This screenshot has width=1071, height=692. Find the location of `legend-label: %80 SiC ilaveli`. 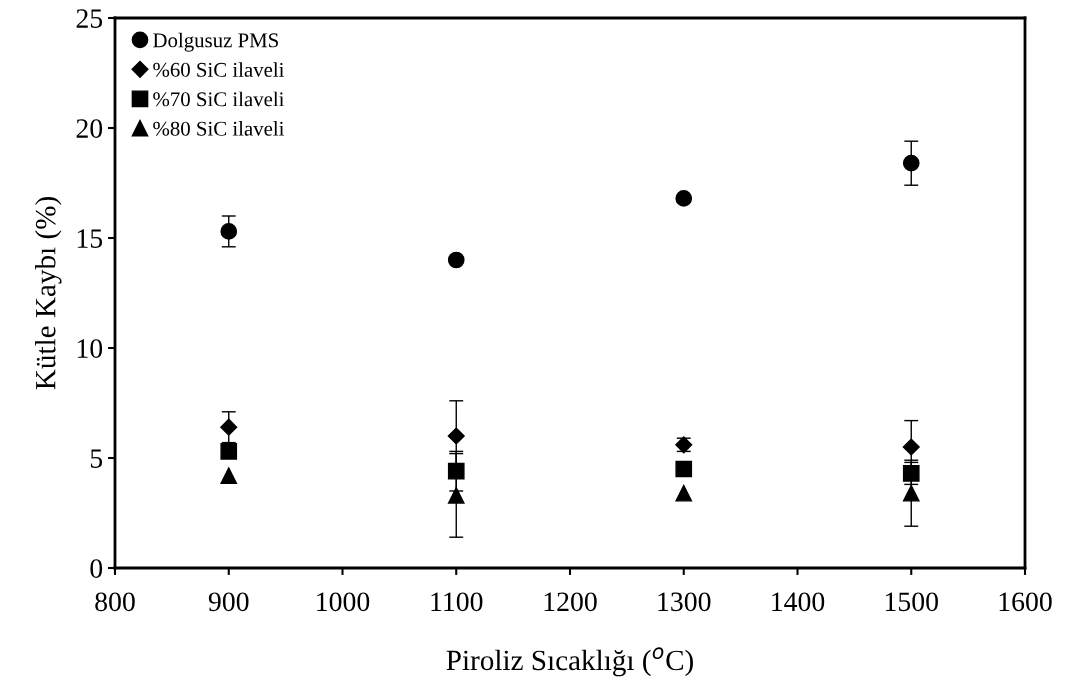

legend-label: %80 SiC ilaveli is located at coordinates (219, 128).